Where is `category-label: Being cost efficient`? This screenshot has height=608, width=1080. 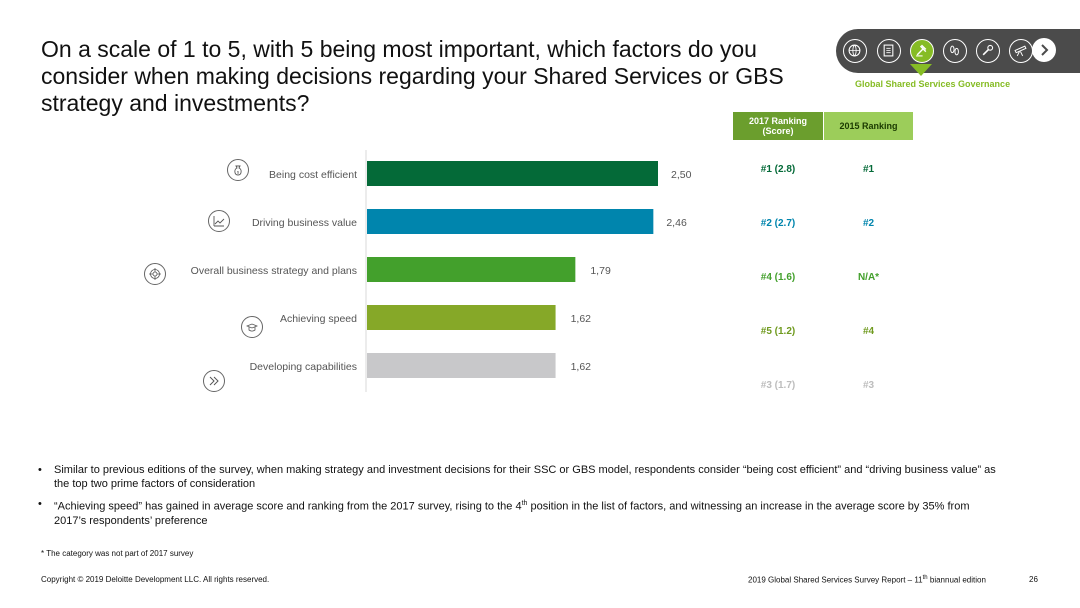
category-label: Being cost efficient is located at coordinates (313, 175).